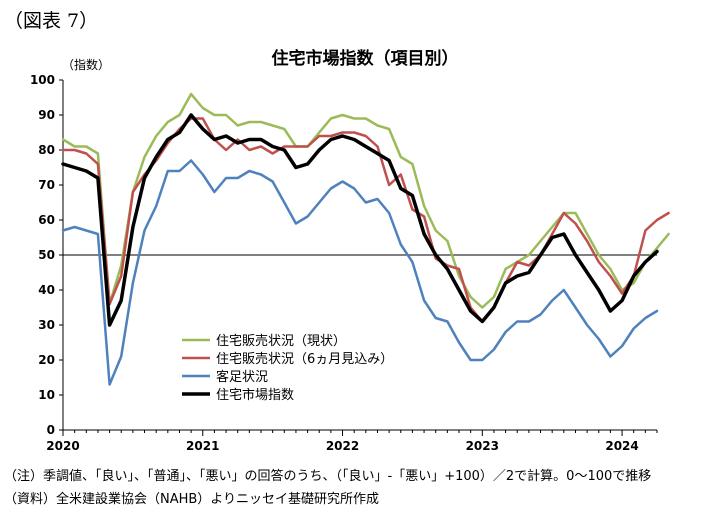 Image resolution: width=703 pixels, height=522 pixels. Describe the element at coordinates (202, 446) in the screenshot. I see `x-tick-label: 2021` at that location.